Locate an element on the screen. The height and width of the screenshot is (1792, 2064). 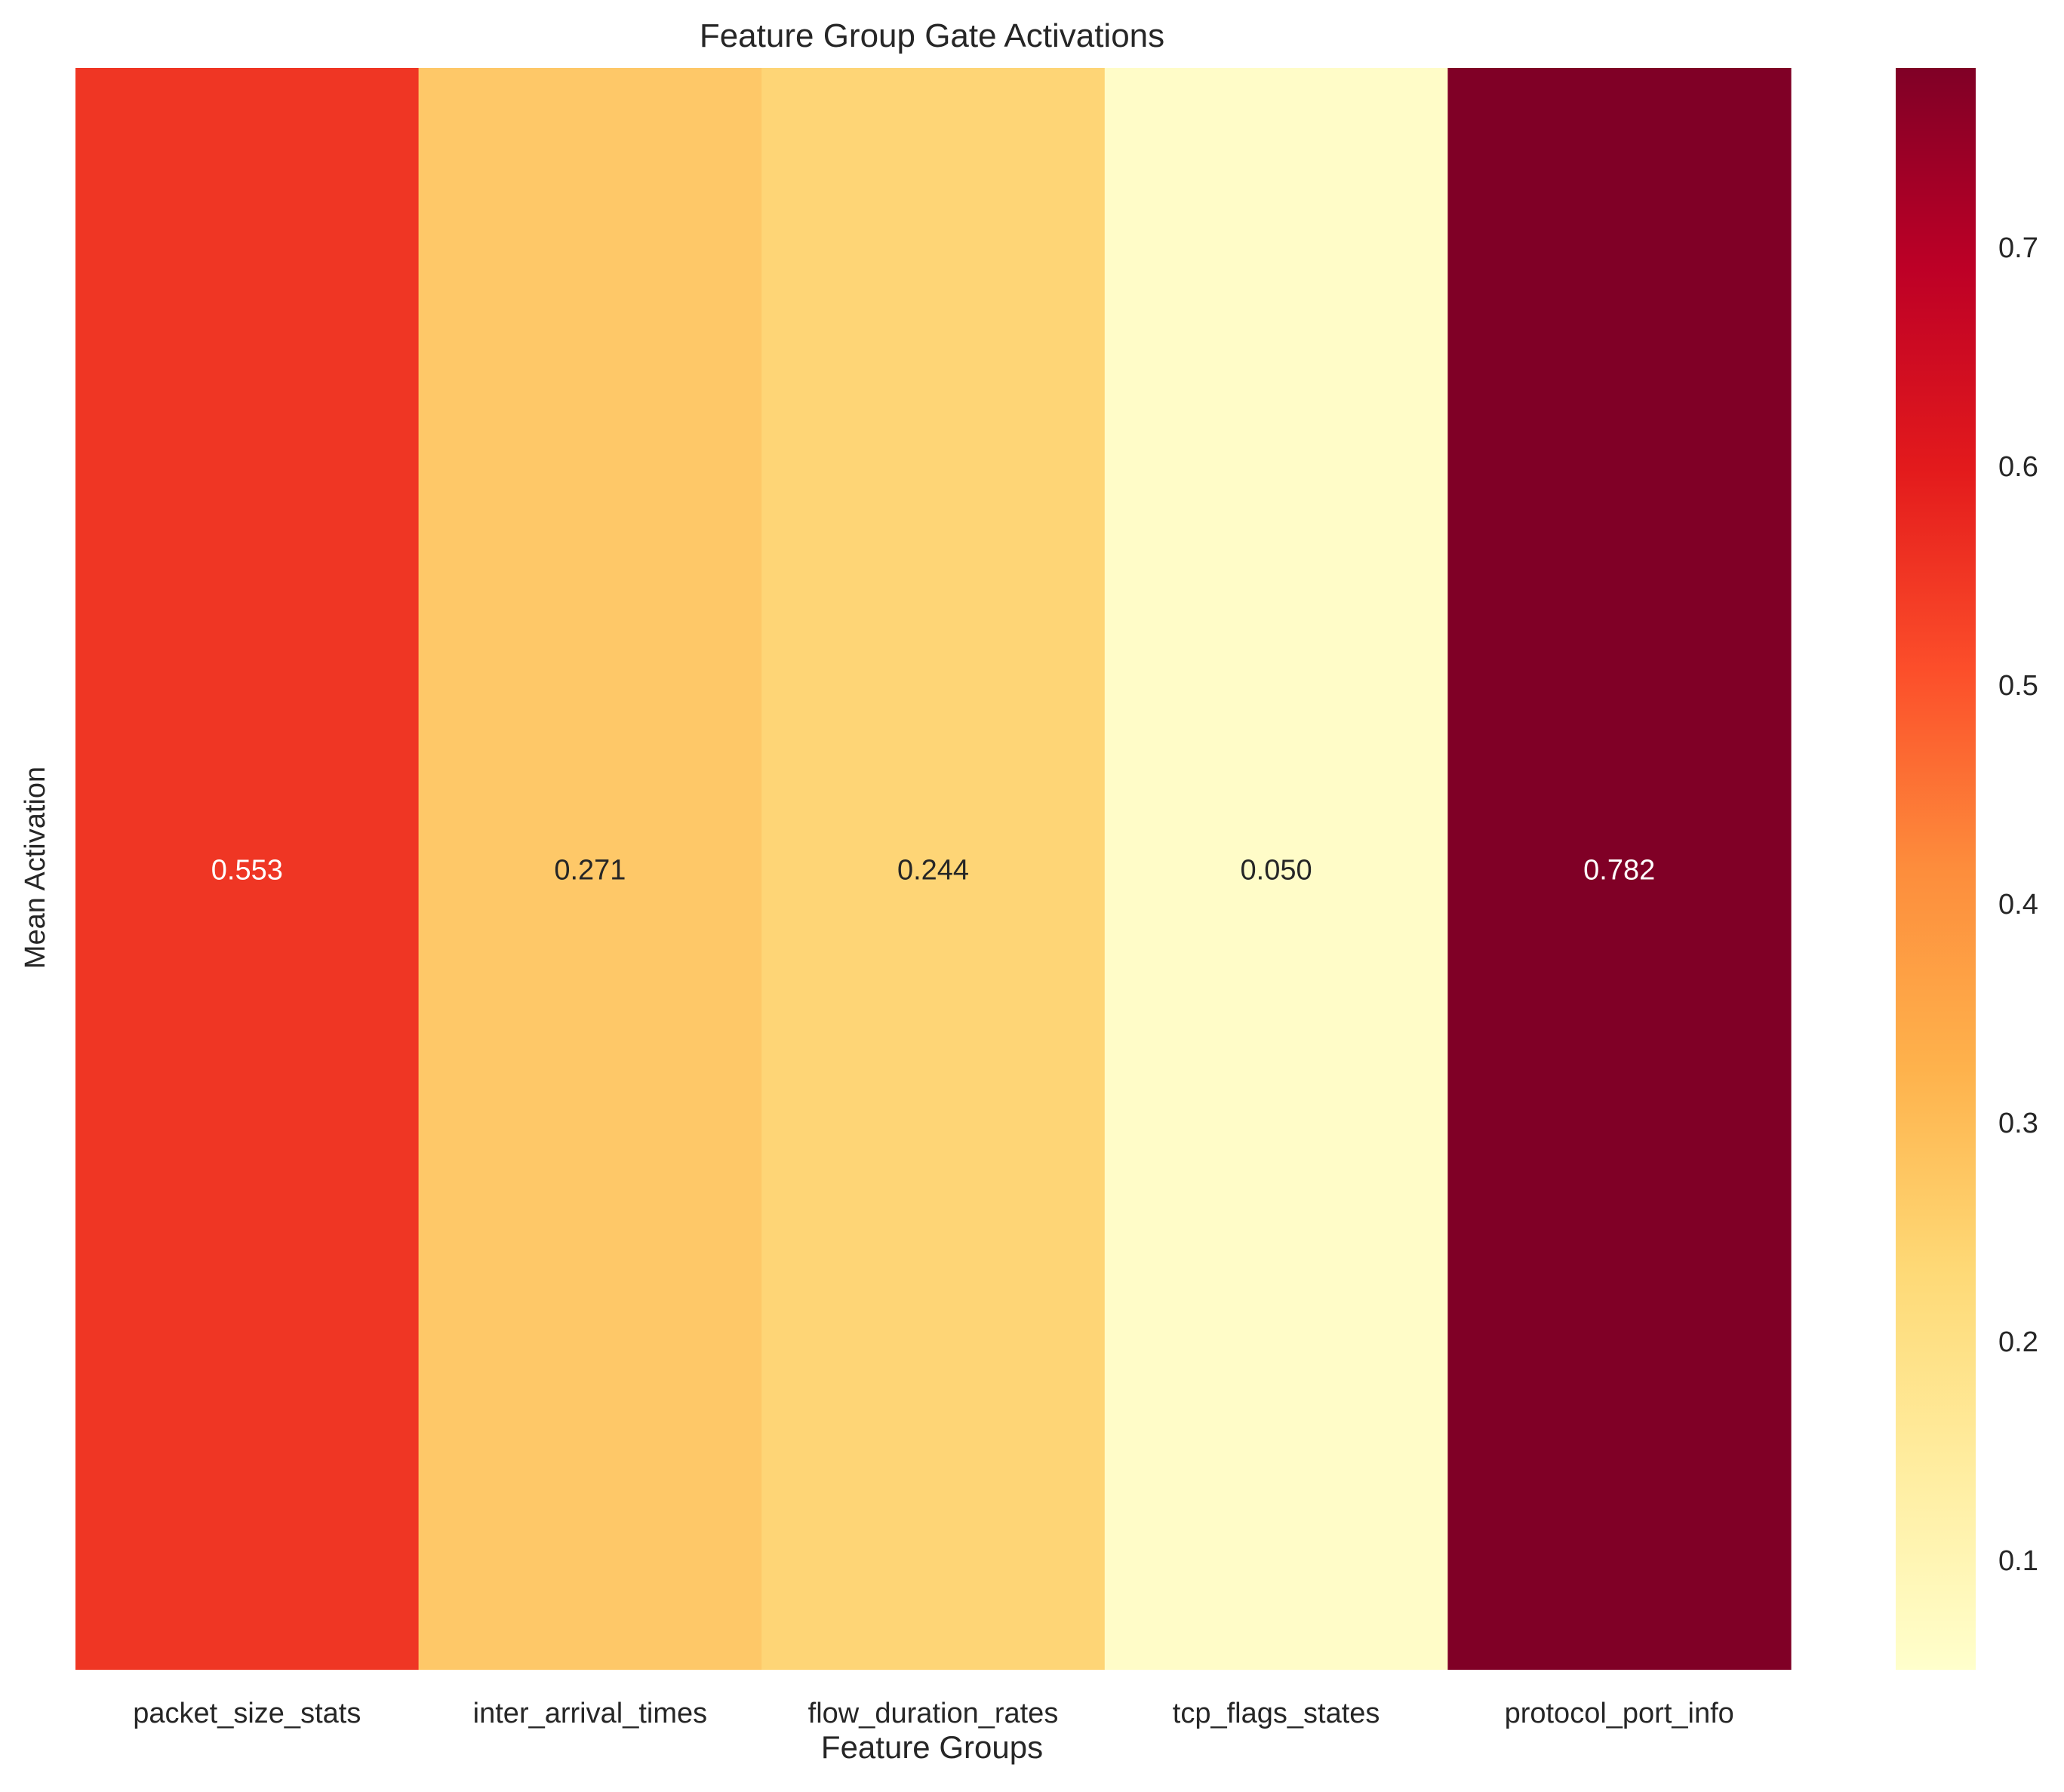
colorbar is located at coordinates (1936, 869).